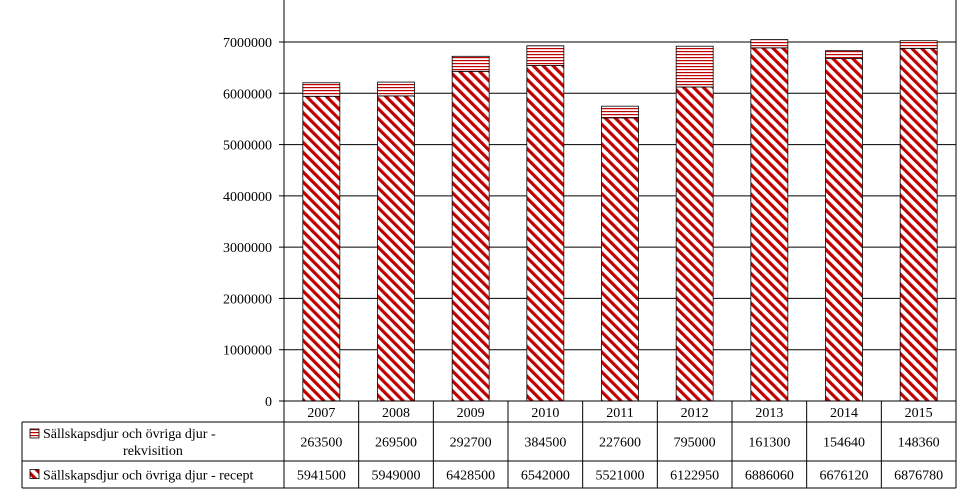 The image size is (966, 498). Describe the element at coordinates (918, 224) in the screenshot. I see `bar-segment-recept-2015` at that location.